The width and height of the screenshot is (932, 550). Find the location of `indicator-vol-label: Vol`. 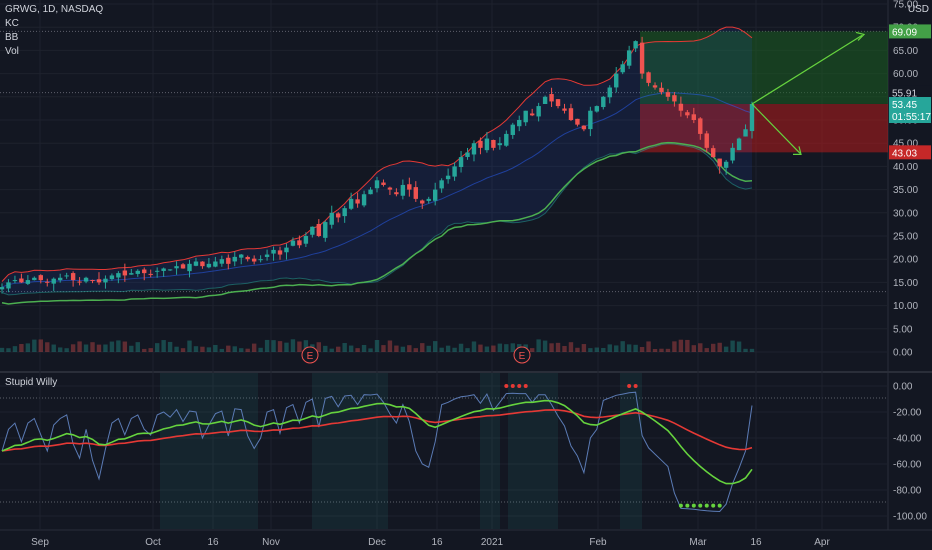

indicator-vol-label: Vol is located at coordinates (12, 51).